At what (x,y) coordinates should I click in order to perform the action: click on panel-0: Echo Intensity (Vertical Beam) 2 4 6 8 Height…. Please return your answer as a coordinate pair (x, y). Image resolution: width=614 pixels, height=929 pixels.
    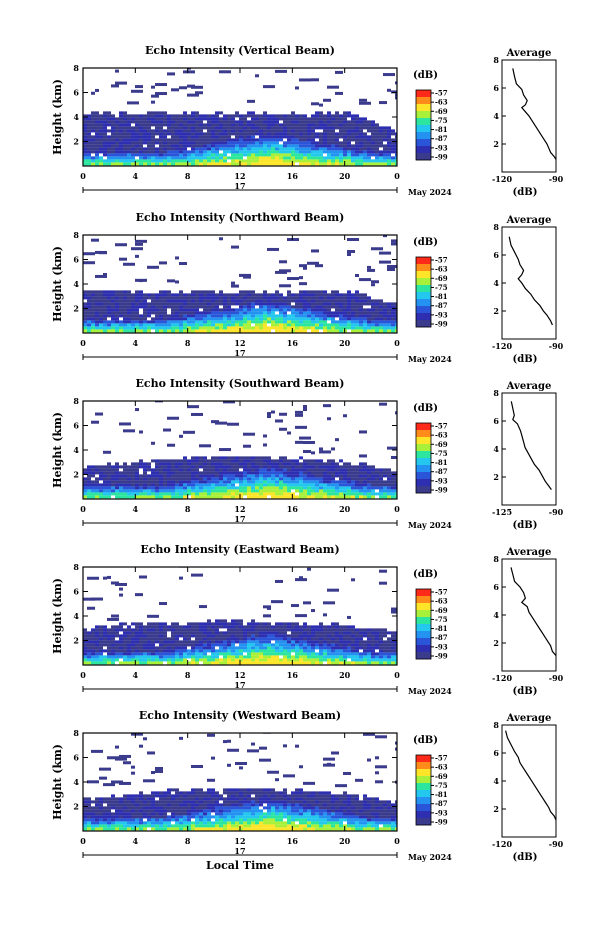
    Looking at the image, I should click on (307, 121).